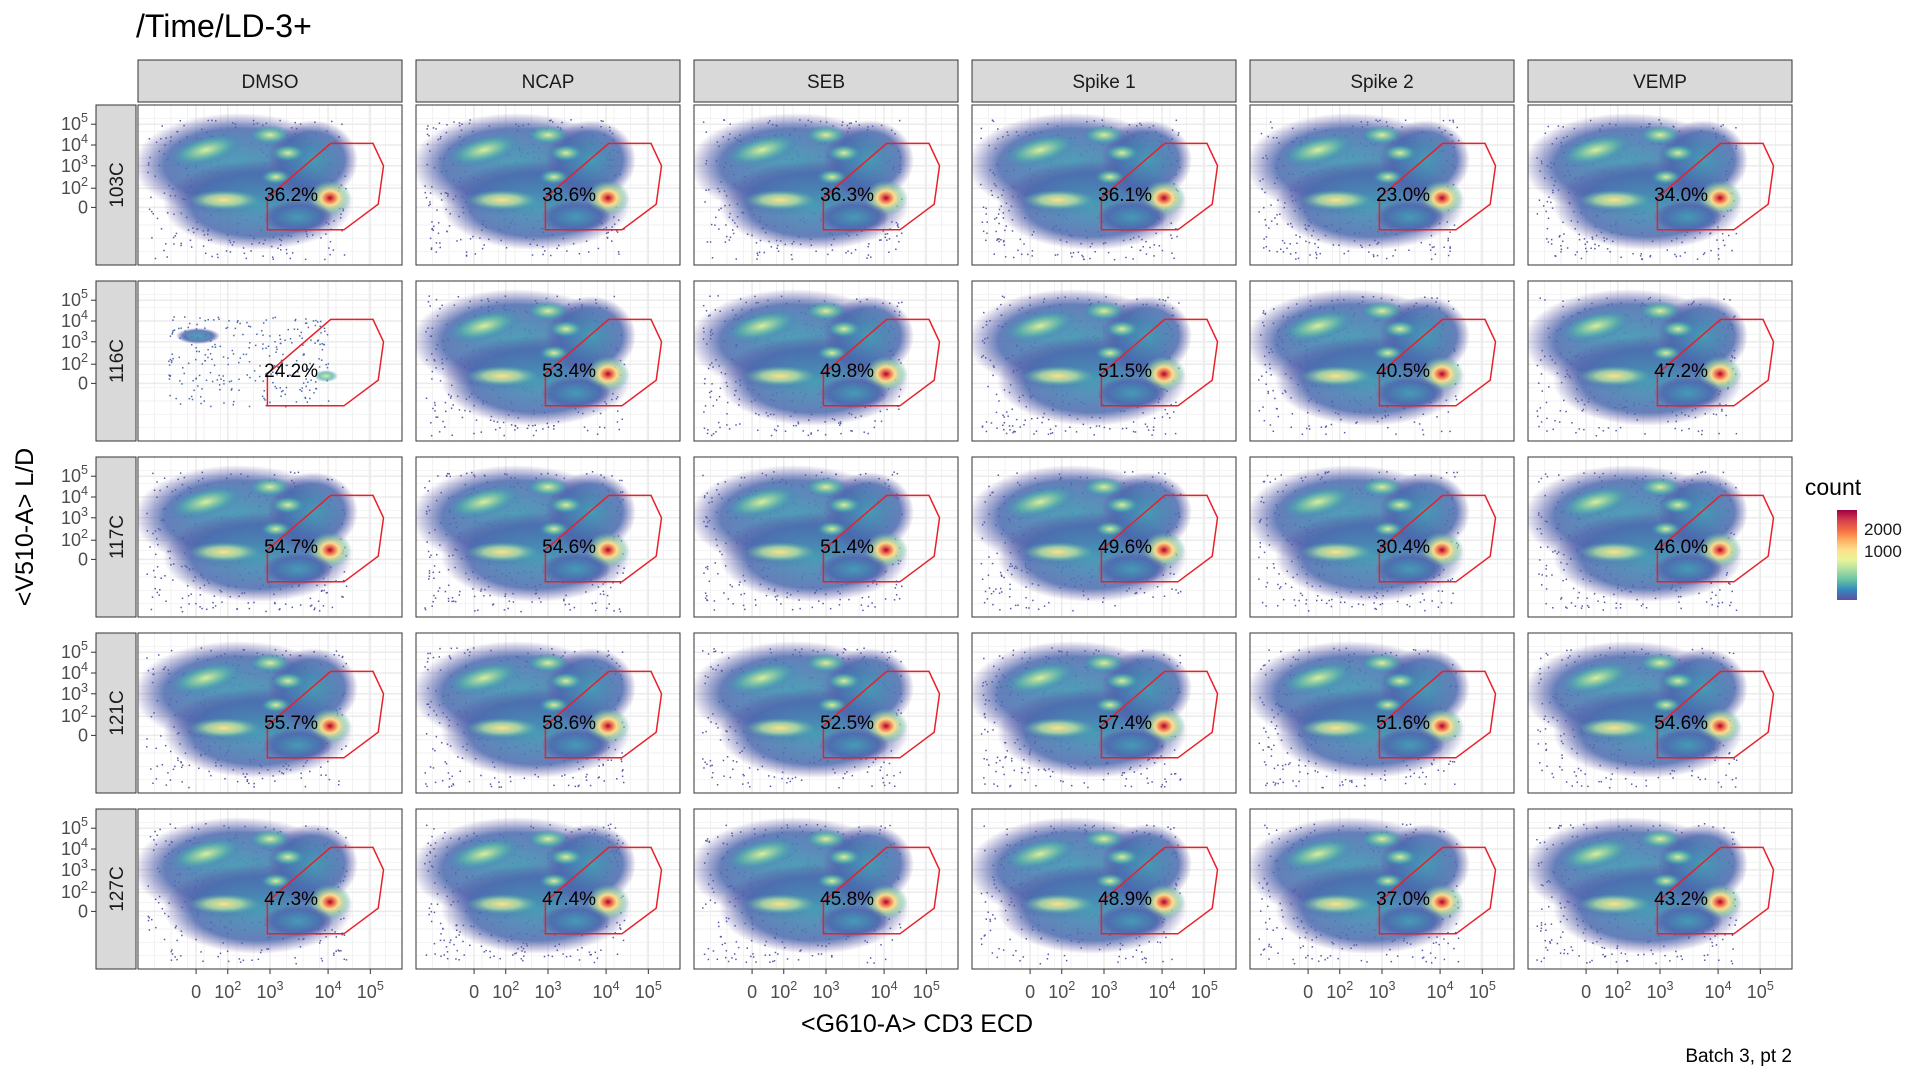 Image resolution: width=1920 pixels, height=1080 pixels. What do you see at coordinates (1104, 713) in the screenshot?
I see `panel-121C-spike-1: 57.4%` at bounding box center [1104, 713].